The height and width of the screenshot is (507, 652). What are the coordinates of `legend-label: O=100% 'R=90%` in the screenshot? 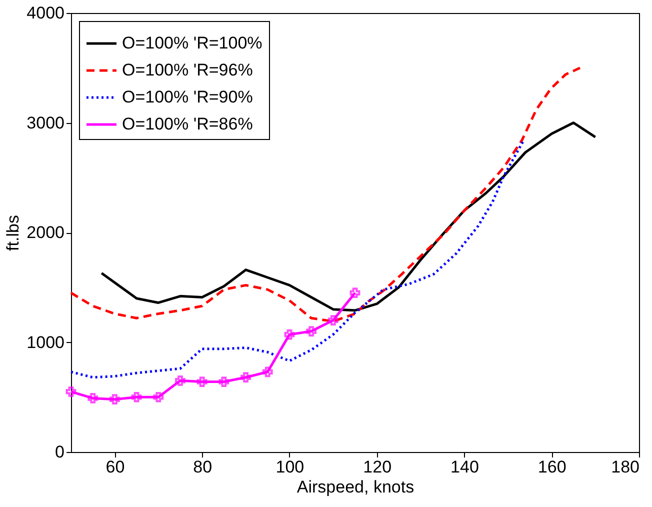 It's located at (187, 97).